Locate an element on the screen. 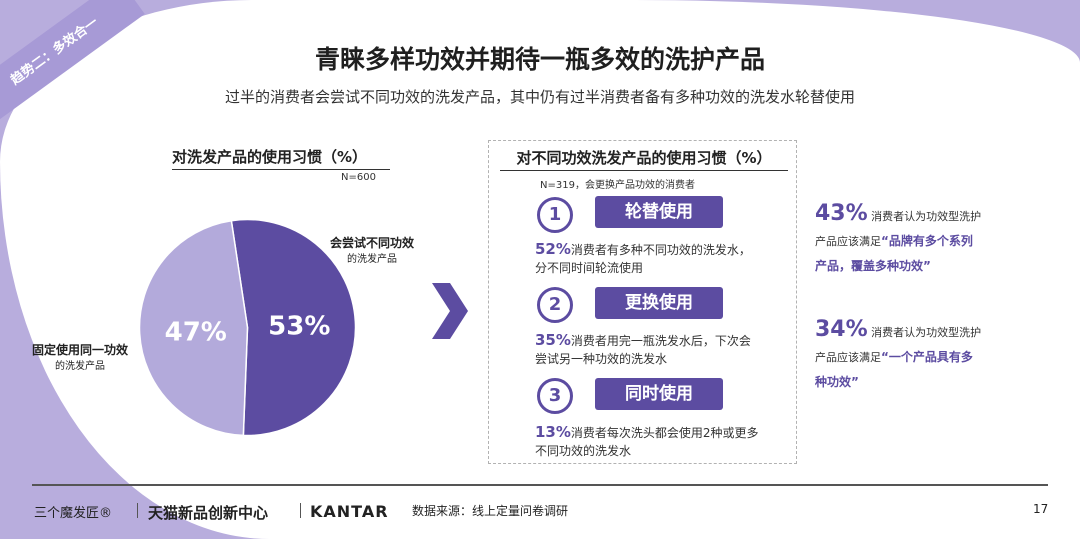 Image resolution: width=1080 pixels, height=539 pixels. step-pct-3: 13% is located at coordinates (553, 432).